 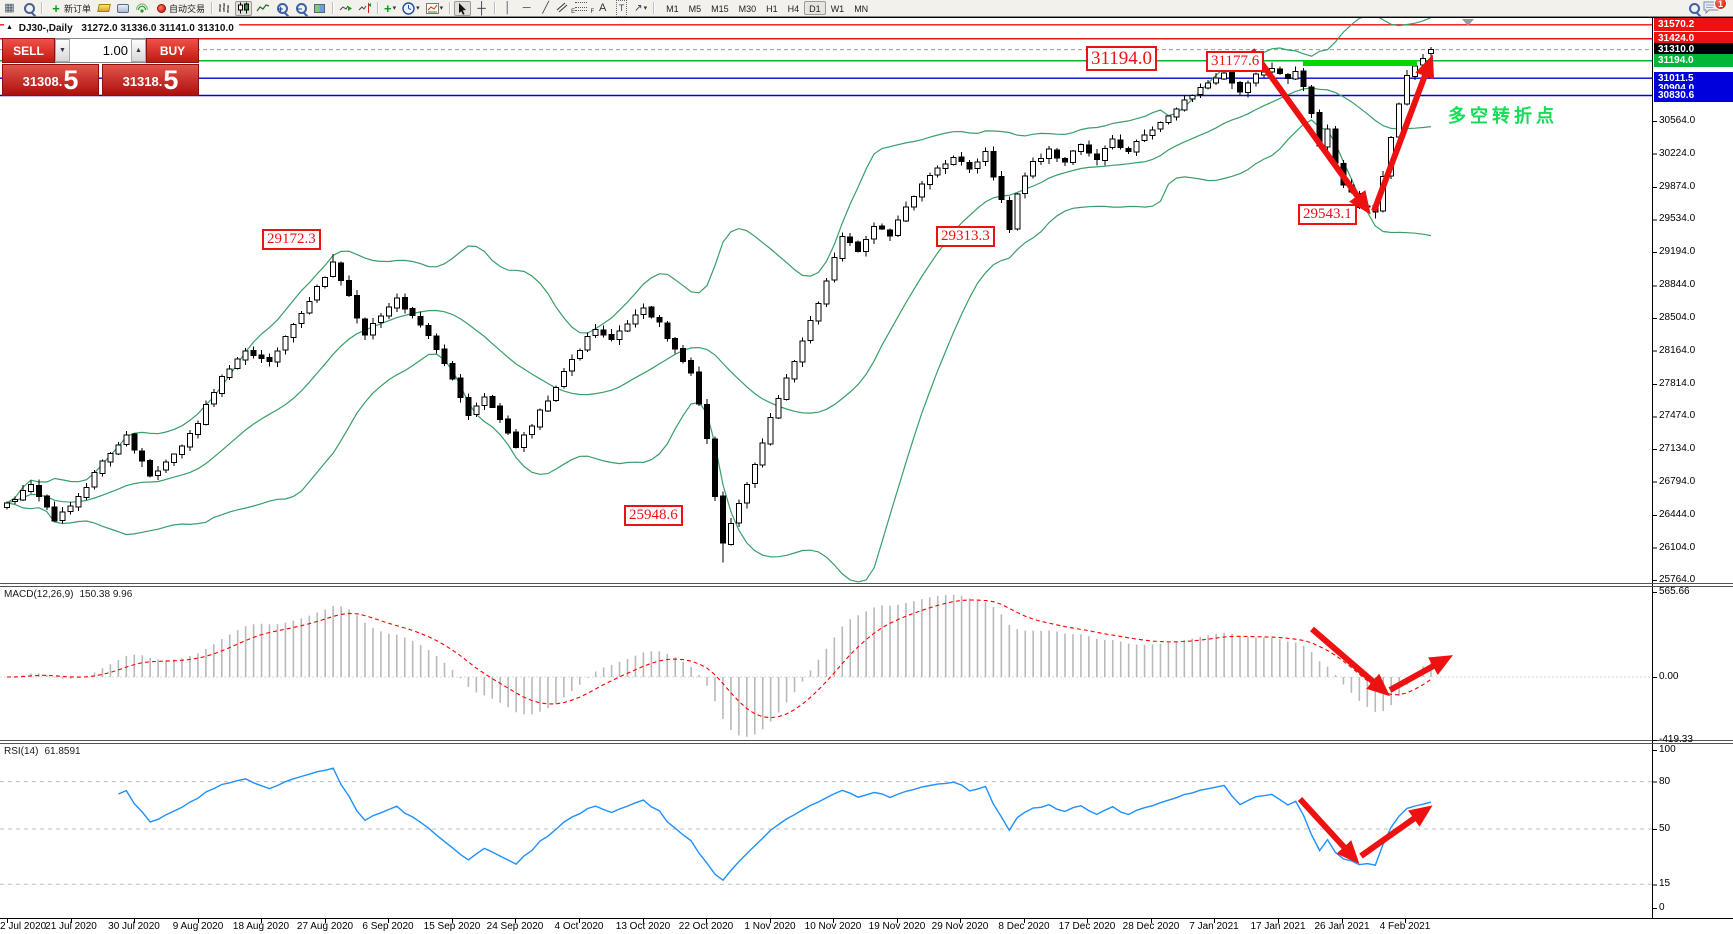 I want to click on periods-button: ▾, so click(x=411, y=8).